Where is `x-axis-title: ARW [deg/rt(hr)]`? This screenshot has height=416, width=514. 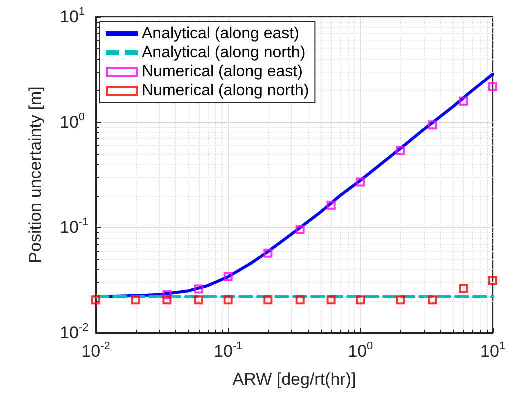
x-axis-title: ARW [deg/rt(hr)] is located at coordinates (294, 379).